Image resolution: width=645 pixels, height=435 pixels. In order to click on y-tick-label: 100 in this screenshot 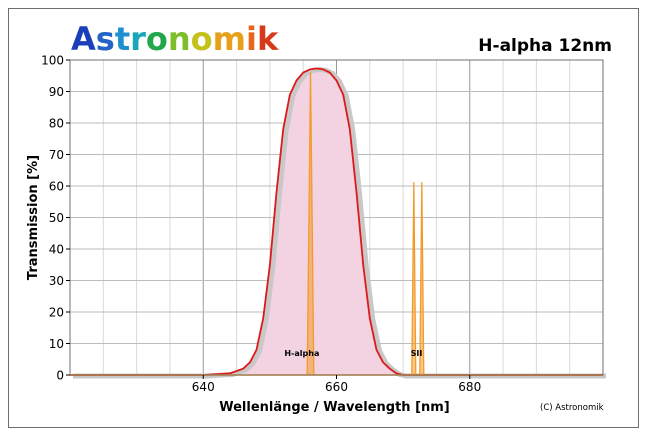, I will do `click(52, 61)`.